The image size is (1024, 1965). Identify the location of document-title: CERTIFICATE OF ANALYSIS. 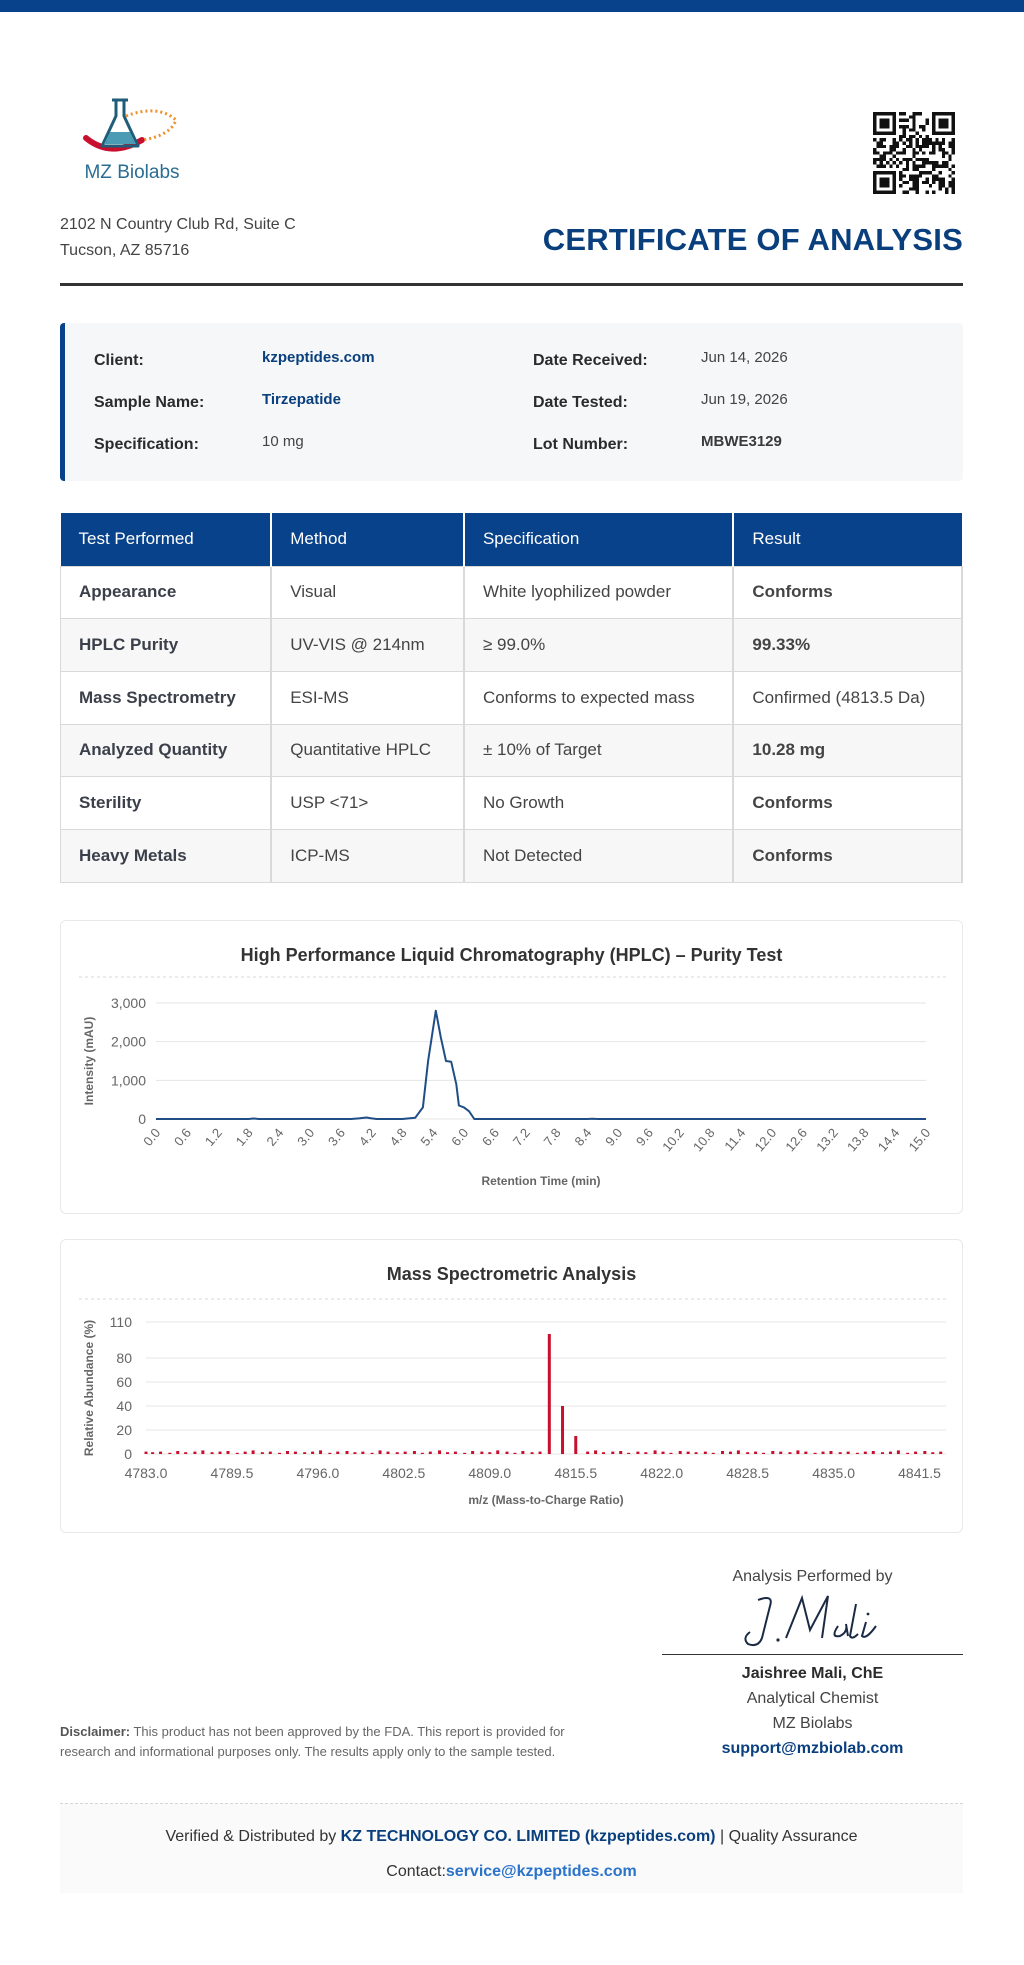
(752, 239).